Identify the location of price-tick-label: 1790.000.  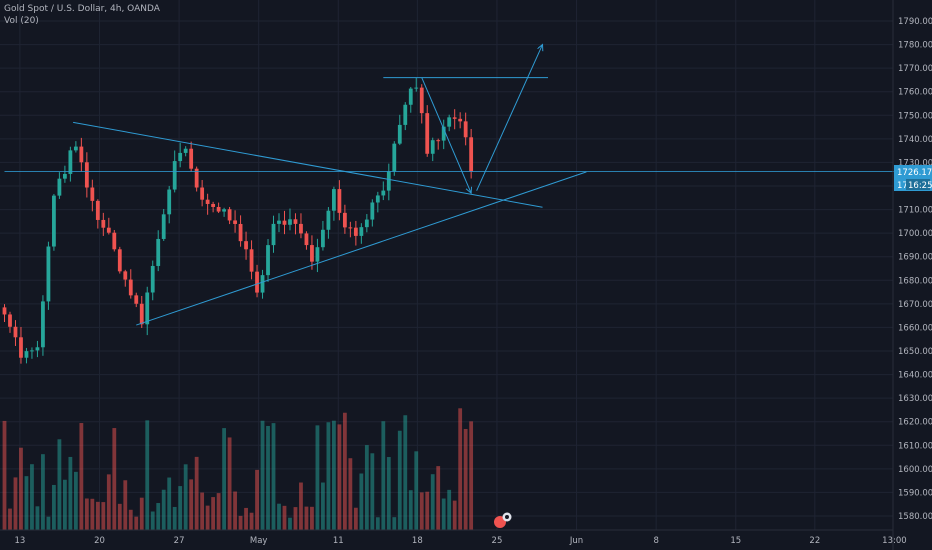
(915, 22).